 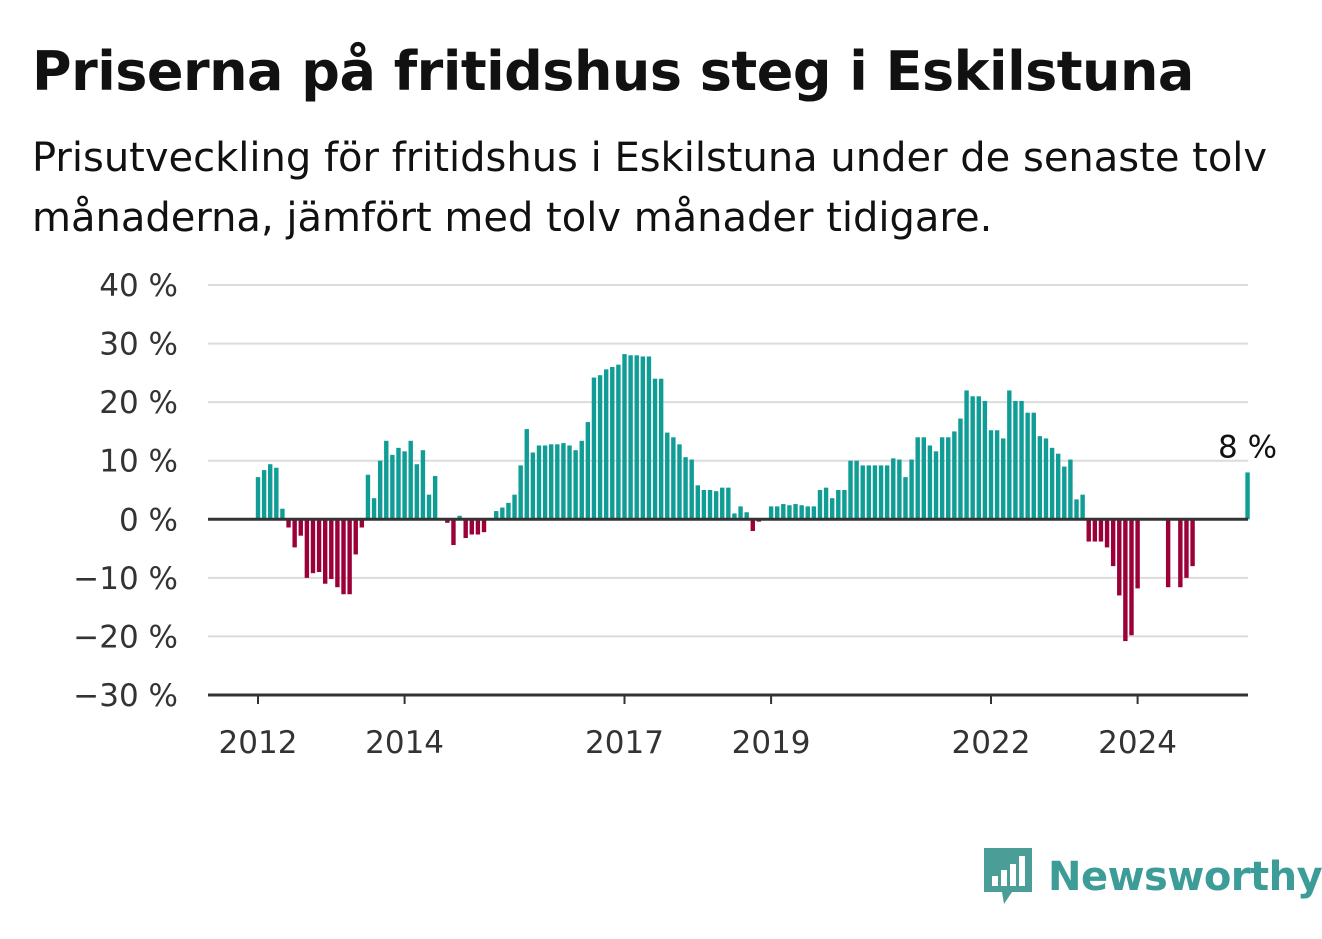 What do you see at coordinates (1137, 743) in the screenshot?
I see `x-tick-label: 2024` at bounding box center [1137, 743].